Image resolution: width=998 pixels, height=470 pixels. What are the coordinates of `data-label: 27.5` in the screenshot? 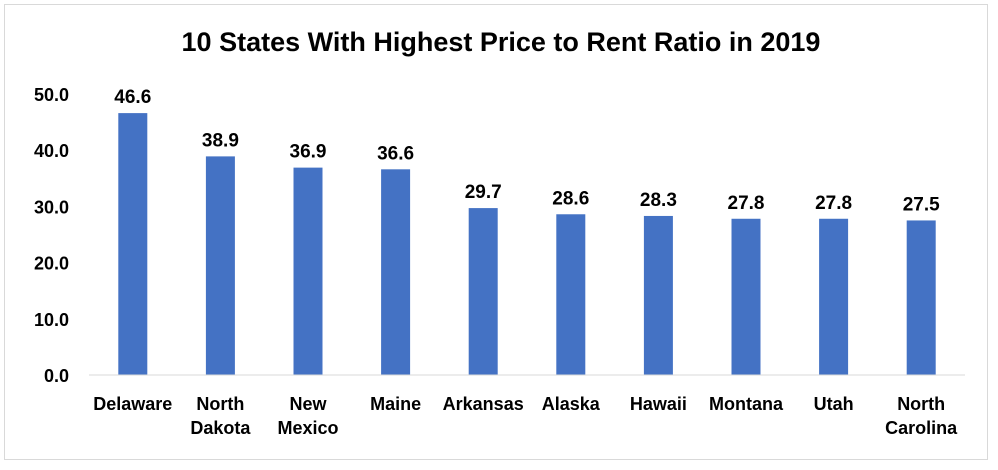 It's located at (921, 204).